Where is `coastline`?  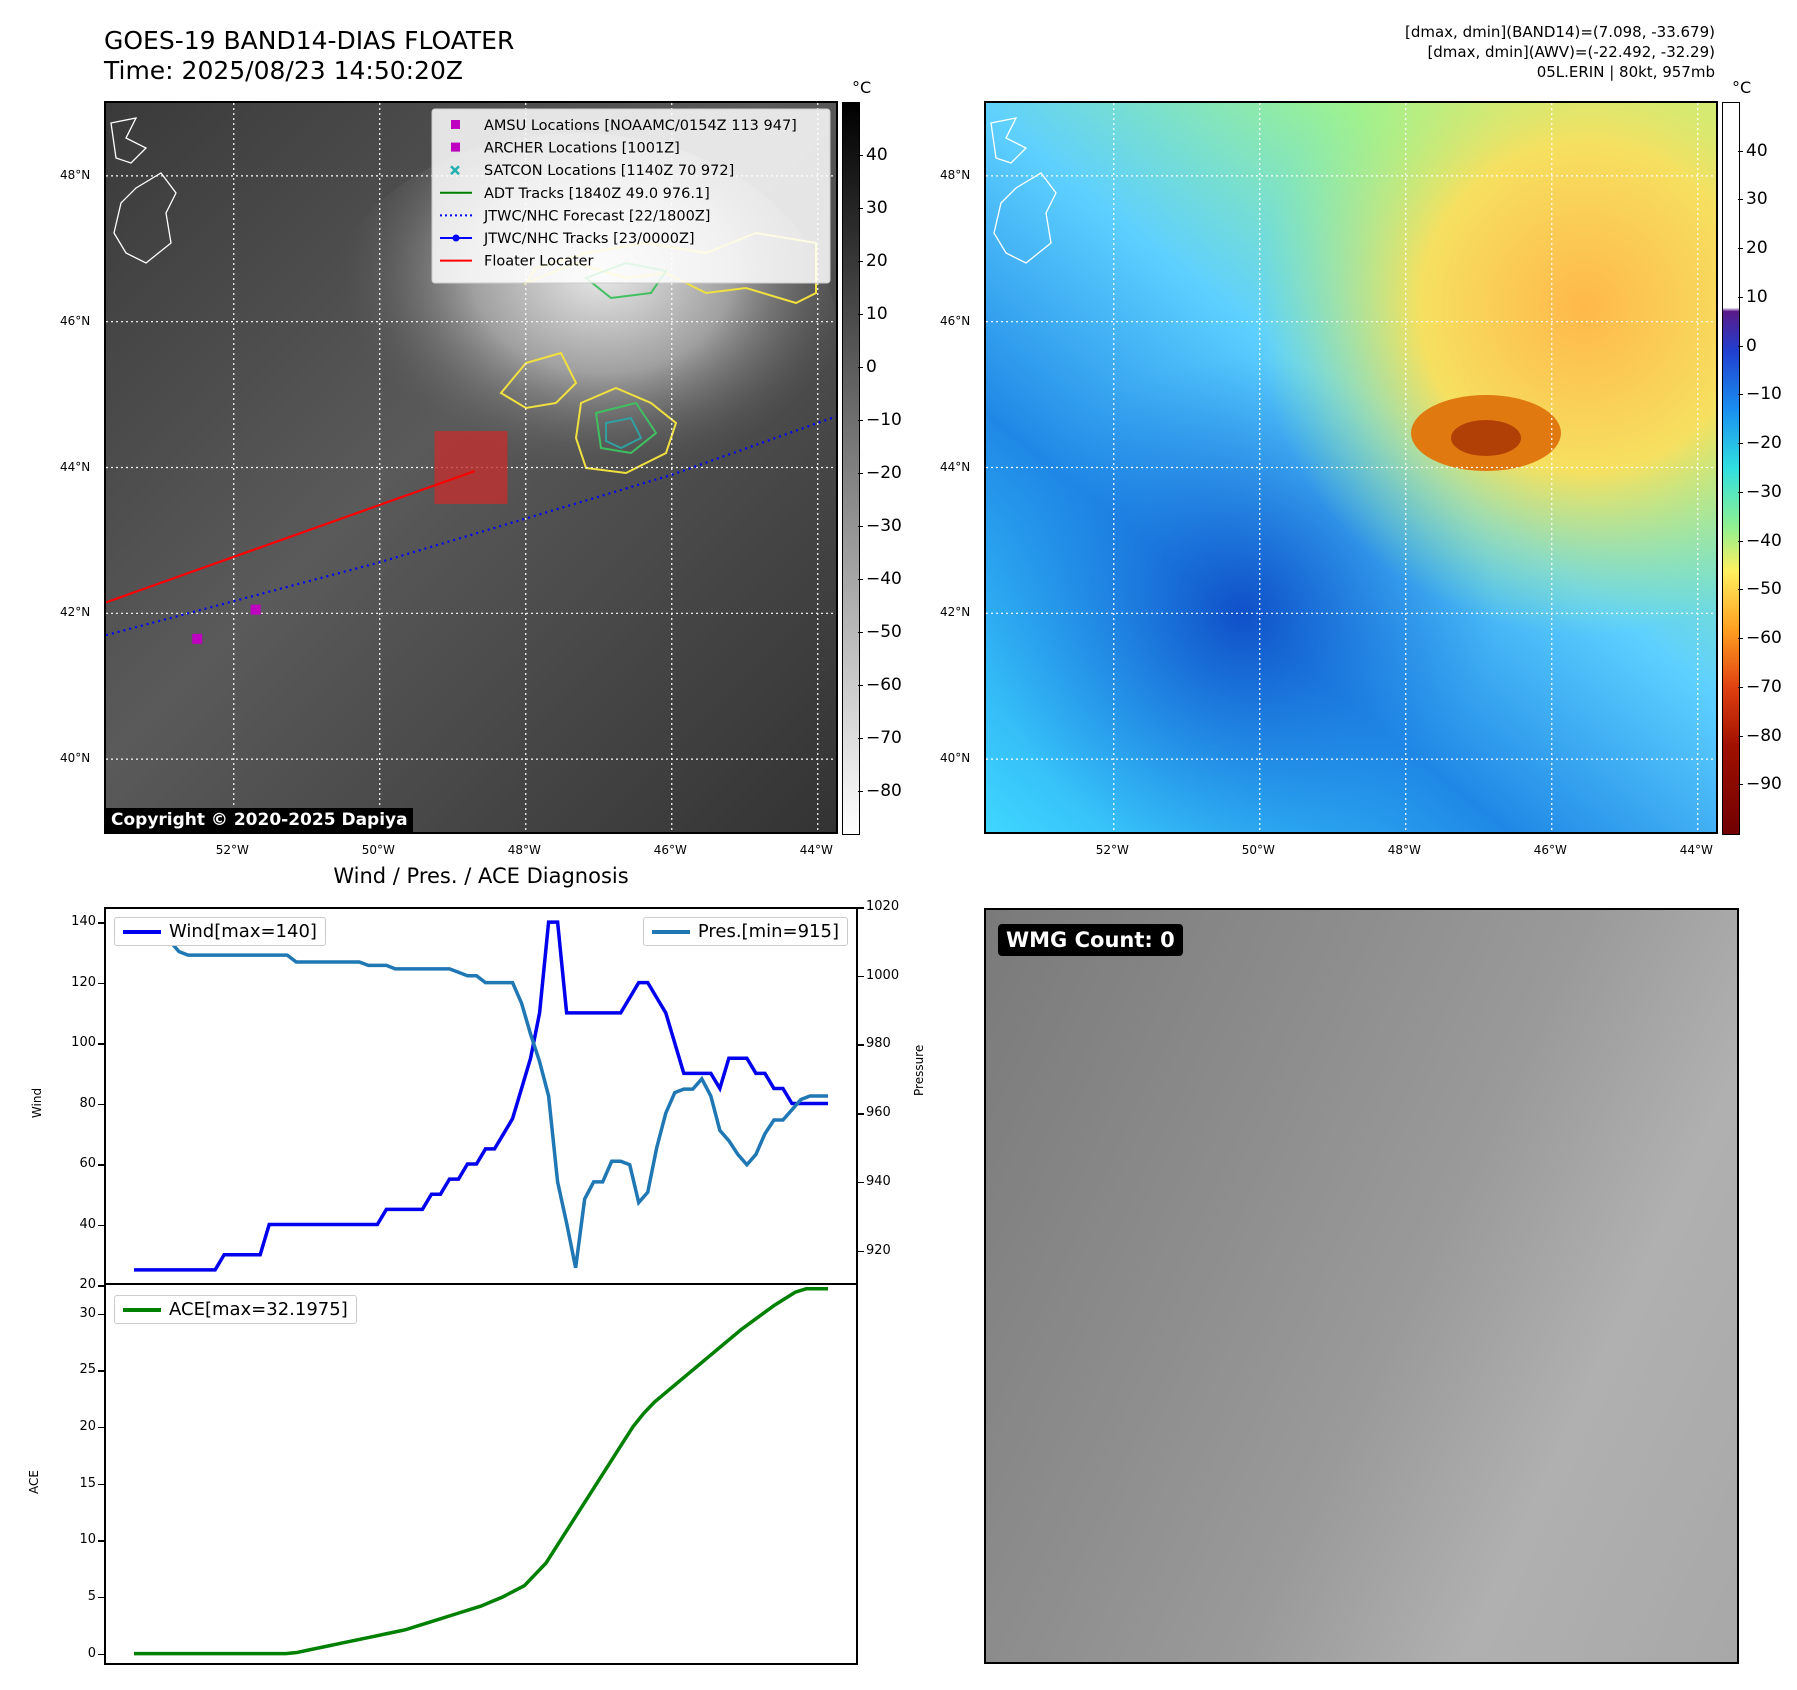
coastline is located at coordinates (143, 190).